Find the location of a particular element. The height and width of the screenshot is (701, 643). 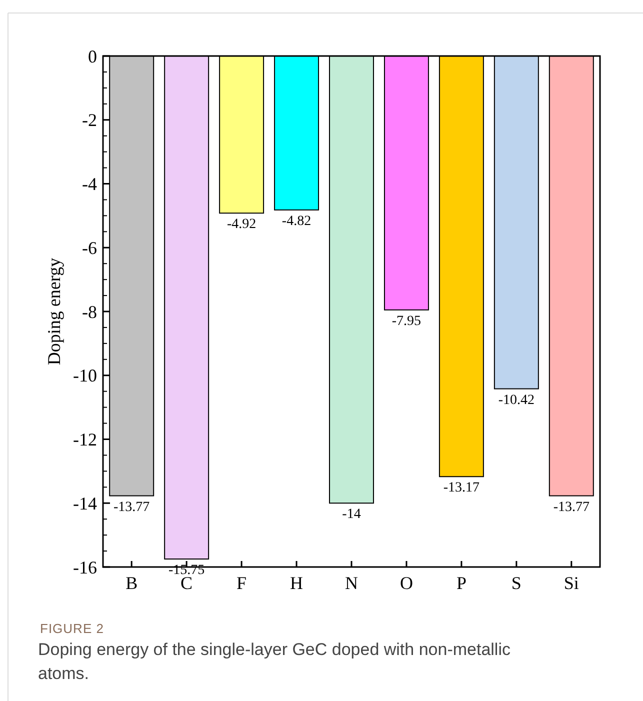

y-axis-title: Doping energy is located at coordinates (54, 312).